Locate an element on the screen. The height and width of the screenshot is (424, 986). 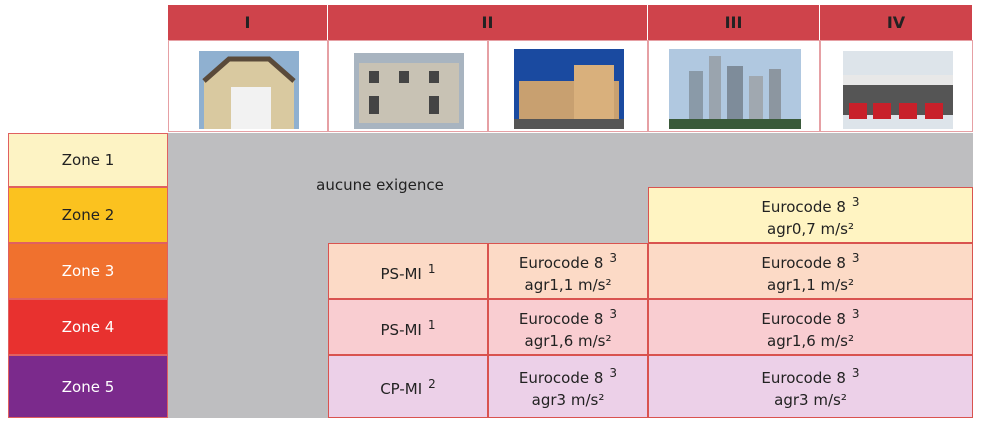
zone-label: Zone 2 is located at coordinates (88, 215).